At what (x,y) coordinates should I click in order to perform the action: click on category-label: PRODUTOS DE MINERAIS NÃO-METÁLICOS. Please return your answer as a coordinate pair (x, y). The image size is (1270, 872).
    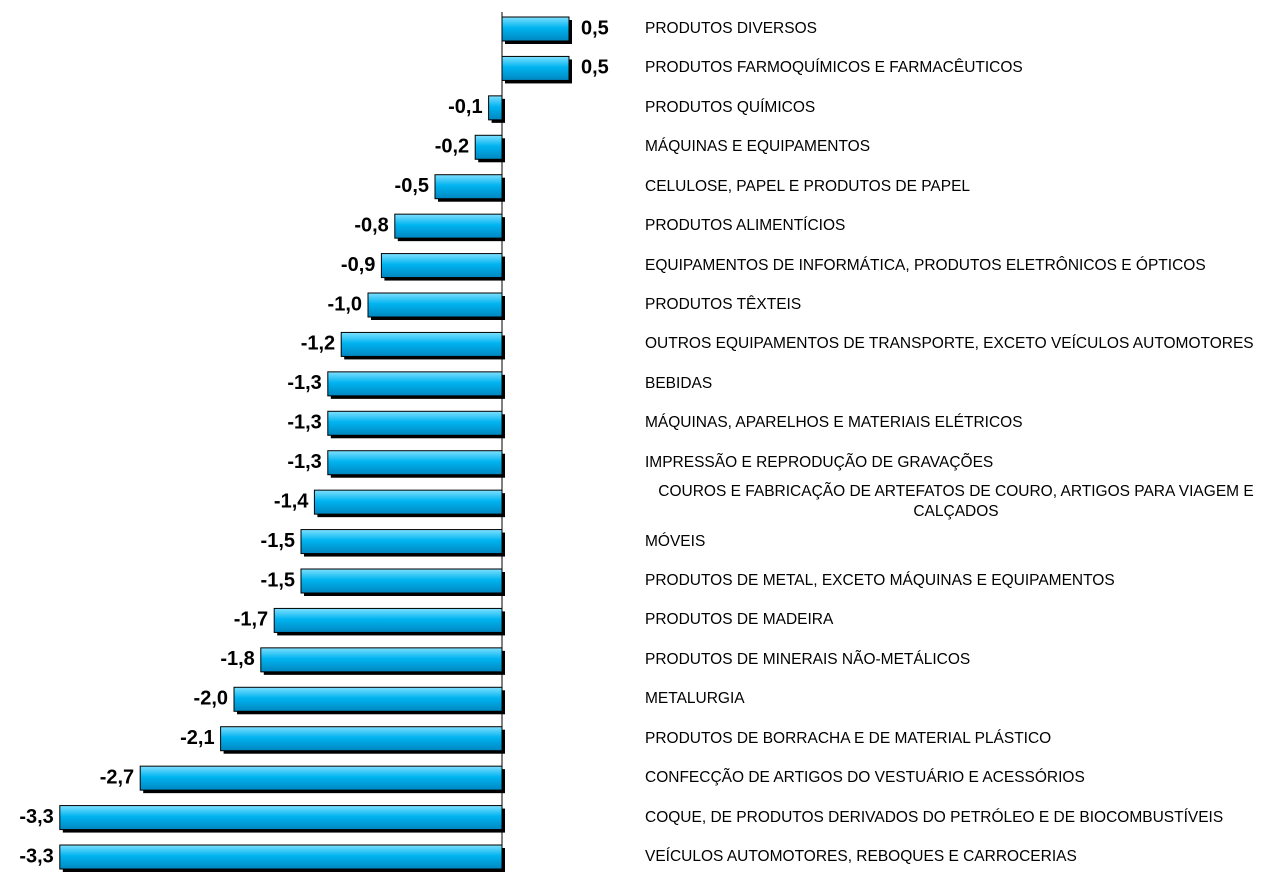
    Looking at the image, I should click on (808, 659).